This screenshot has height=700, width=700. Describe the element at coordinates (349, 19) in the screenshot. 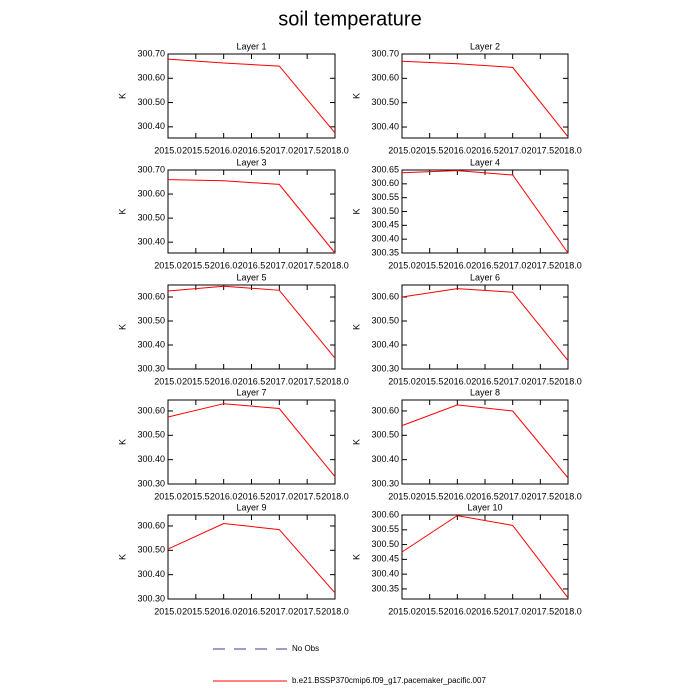

I see `figure-title: soil temperature` at that location.